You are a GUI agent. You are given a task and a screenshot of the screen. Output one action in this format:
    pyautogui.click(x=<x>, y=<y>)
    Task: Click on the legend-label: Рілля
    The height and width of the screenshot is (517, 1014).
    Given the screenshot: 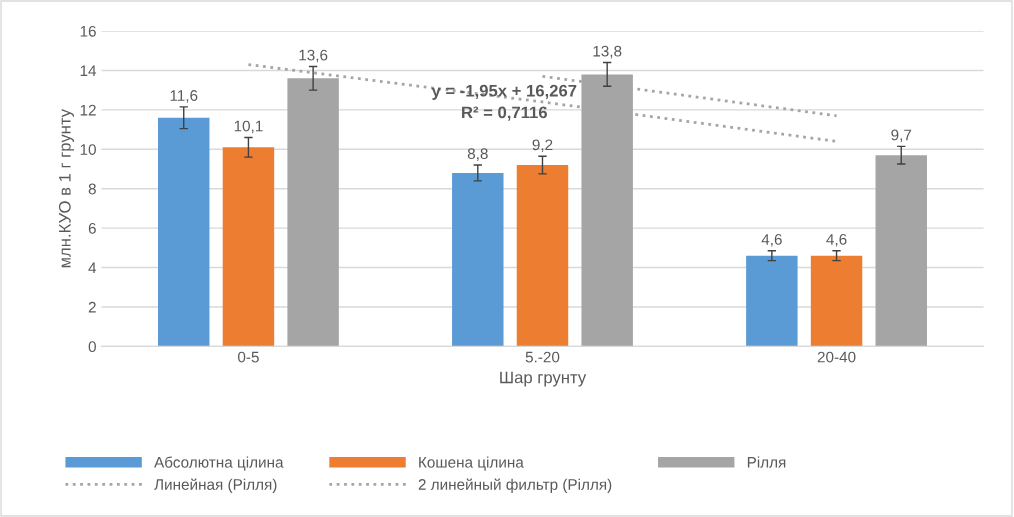 What is the action you would take?
    pyautogui.click(x=766, y=462)
    